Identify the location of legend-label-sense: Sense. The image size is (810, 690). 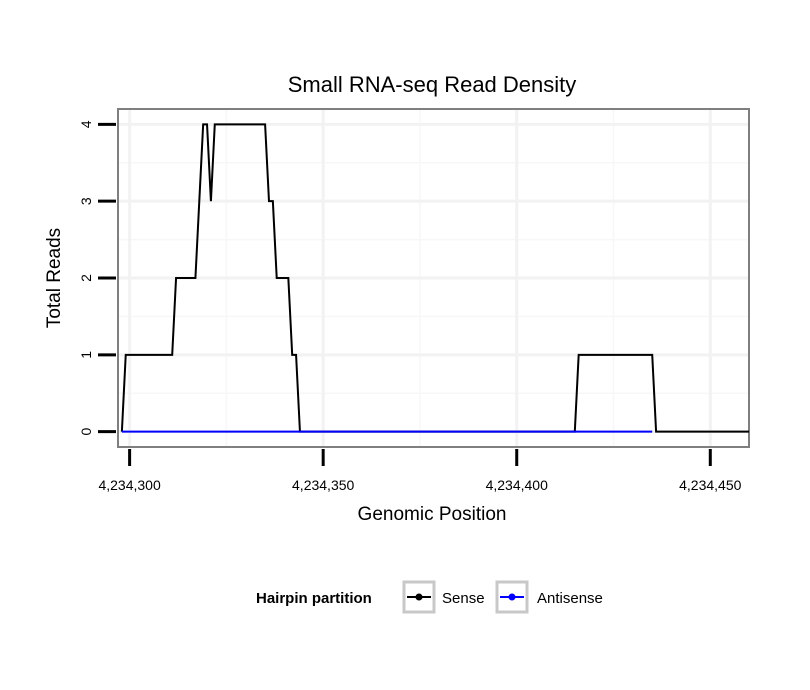
(463, 598).